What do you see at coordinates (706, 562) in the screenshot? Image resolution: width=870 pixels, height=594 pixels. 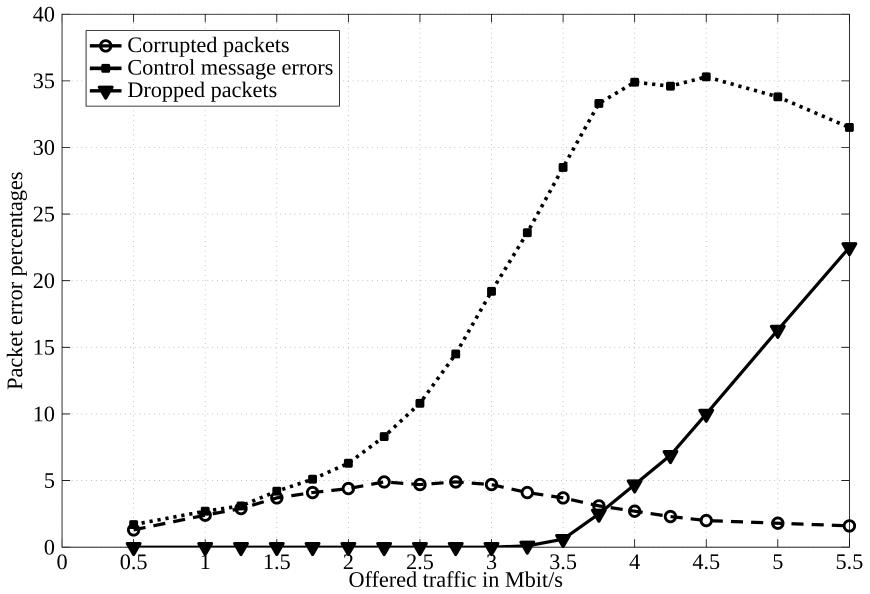 I see `x-tick-label: 4.5` at bounding box center [706, 562].